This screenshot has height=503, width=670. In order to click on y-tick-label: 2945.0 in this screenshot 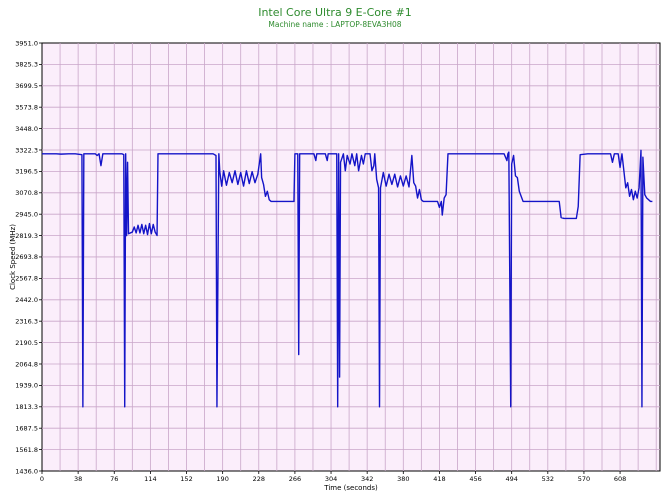, I will do `click(26, 215)`.